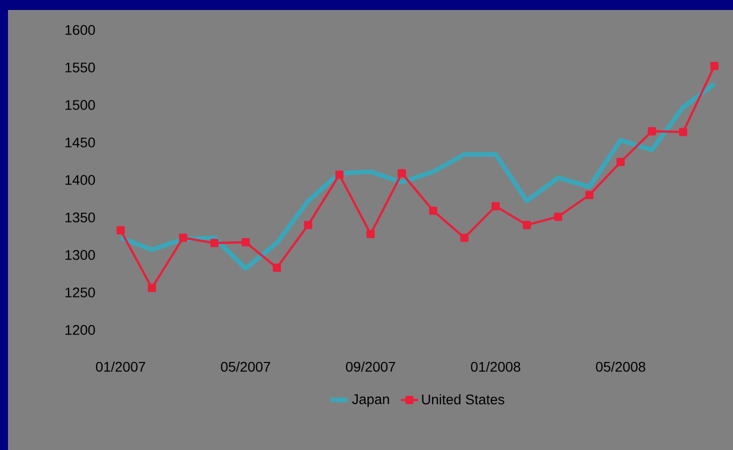 The width and height of the screenshot is (733, 450). I want to click on x-tick-label: 09/2007, so click(371, 367).